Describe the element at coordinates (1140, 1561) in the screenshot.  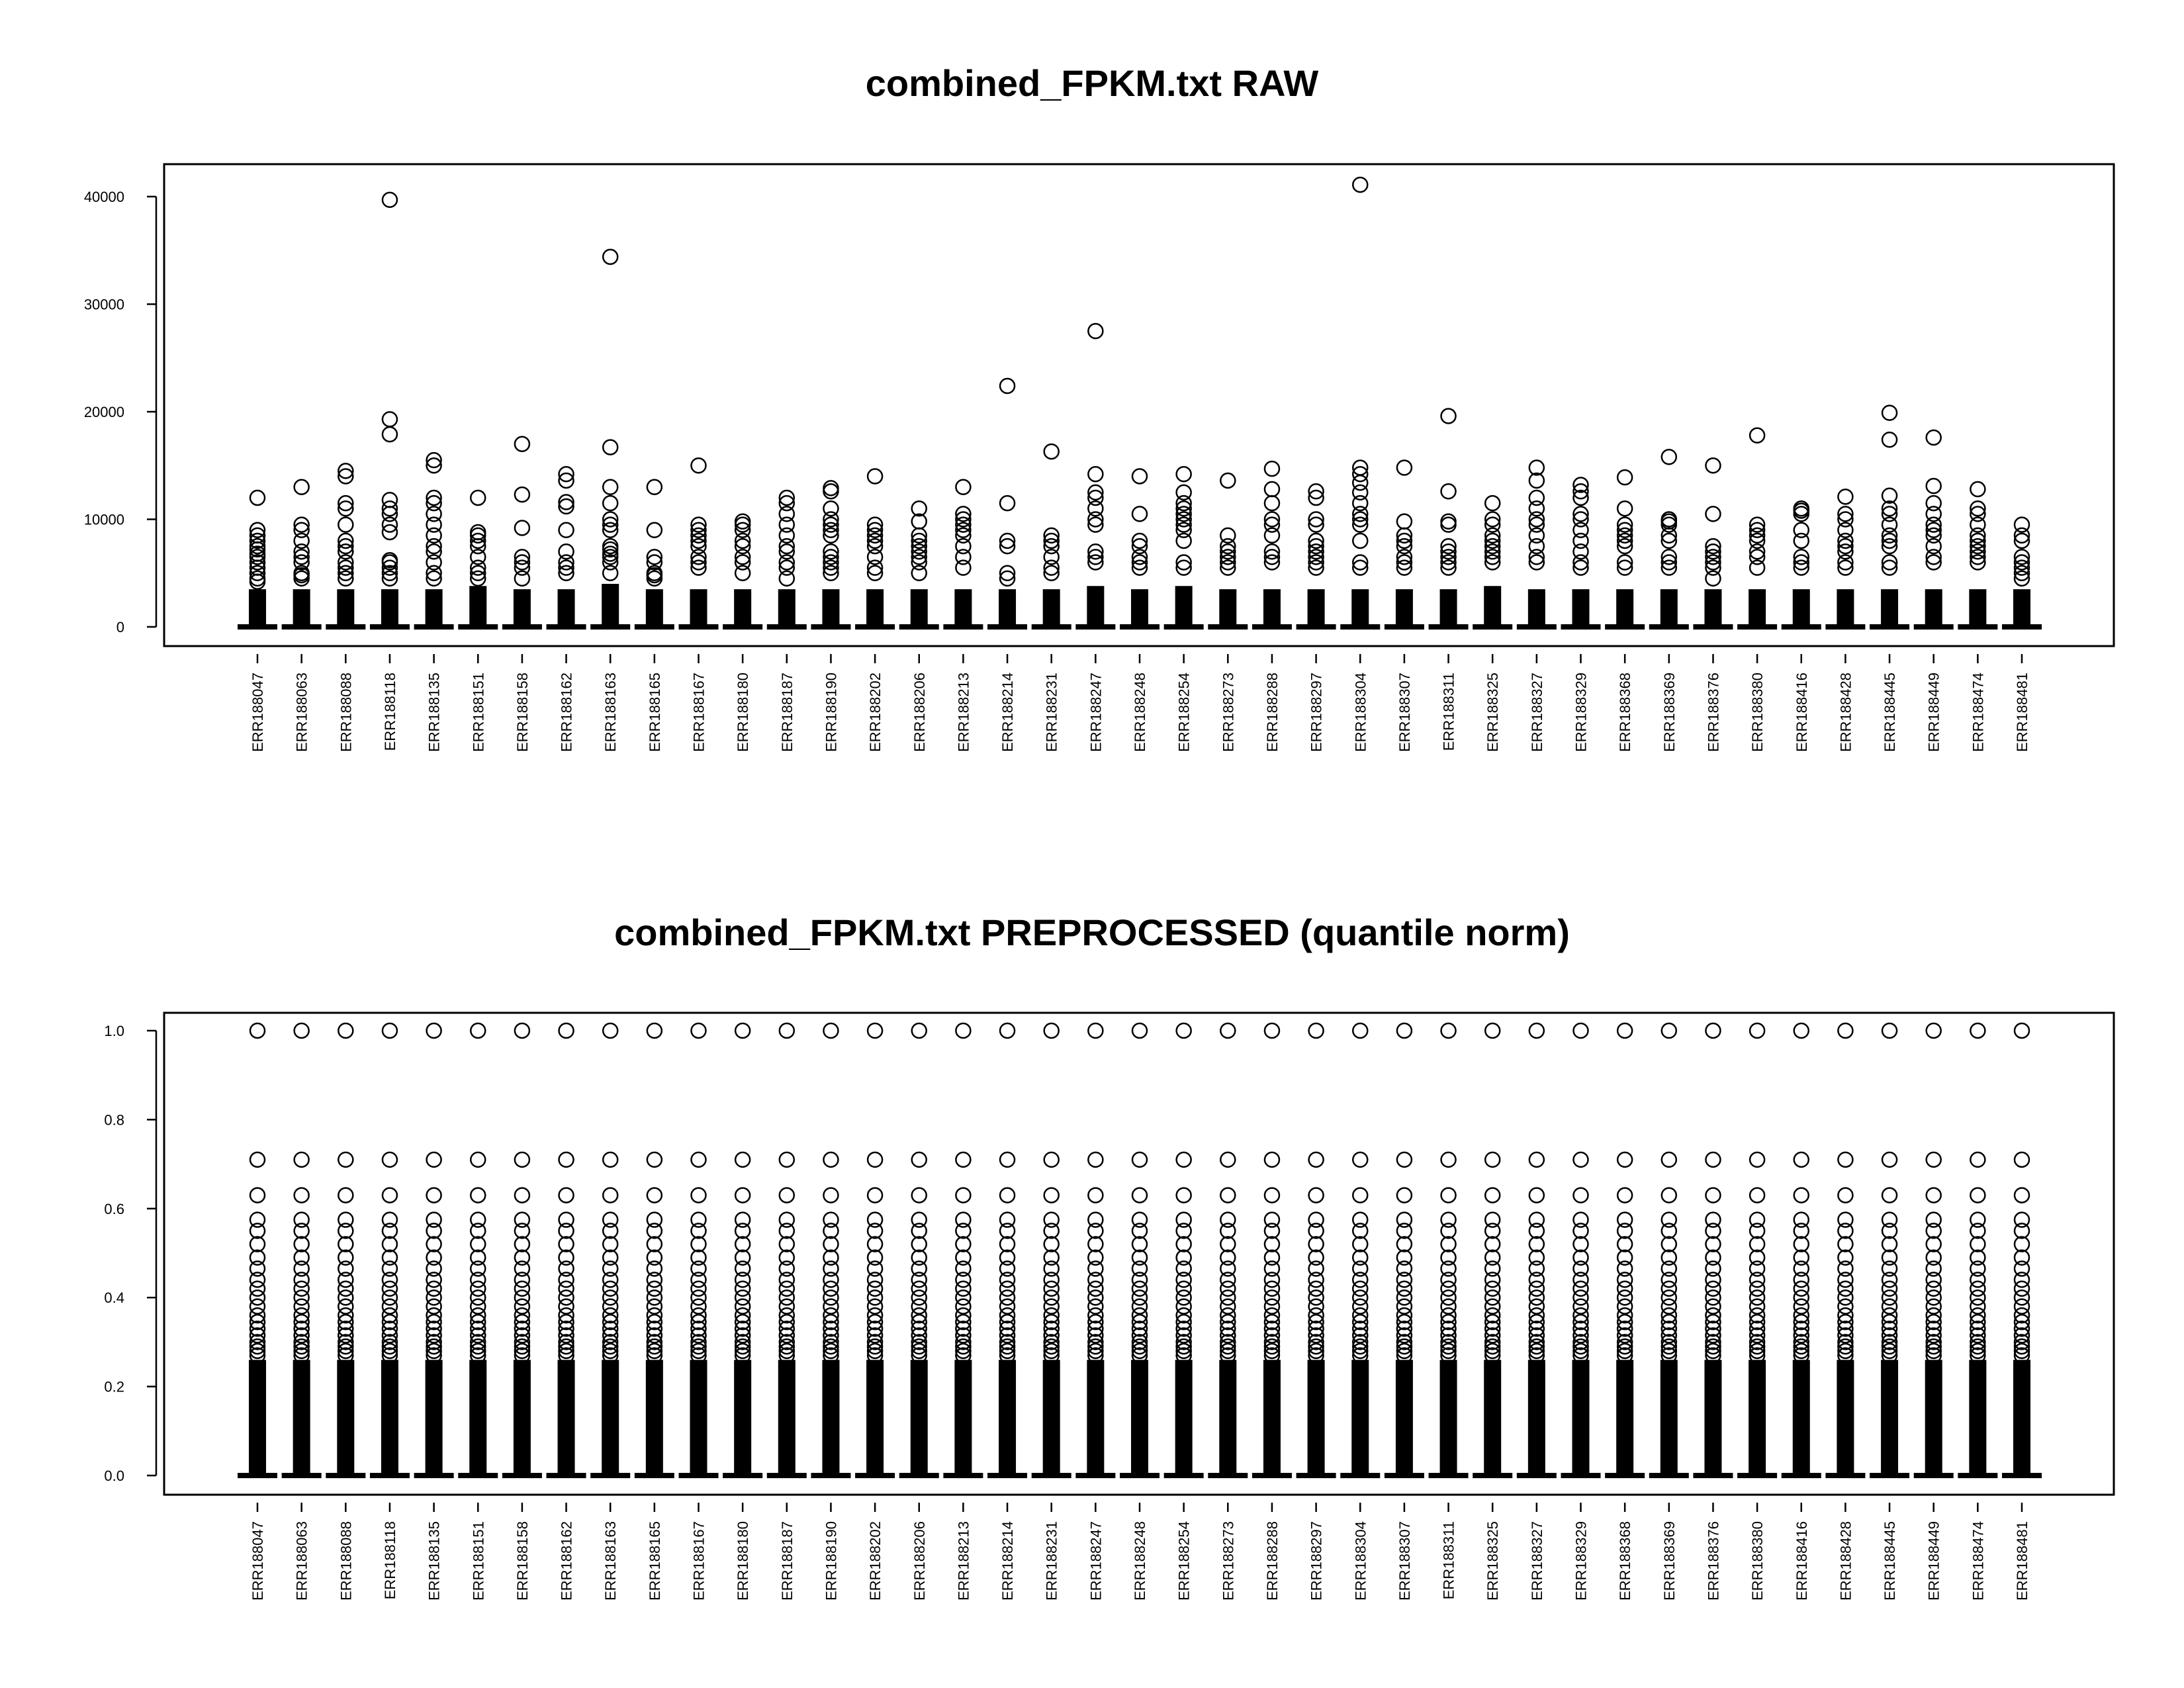
I see `normalized-category-label: ERR188248` at that location.